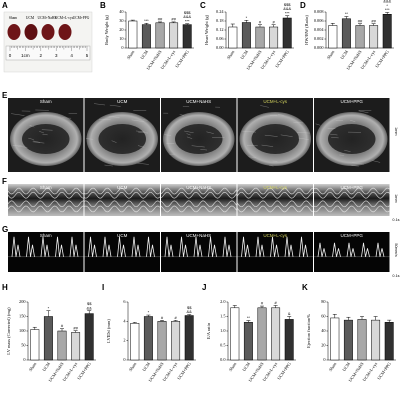 The image size is (400, 393). I want to click on y-axis-label: E/A ratio, so click(208, 330).